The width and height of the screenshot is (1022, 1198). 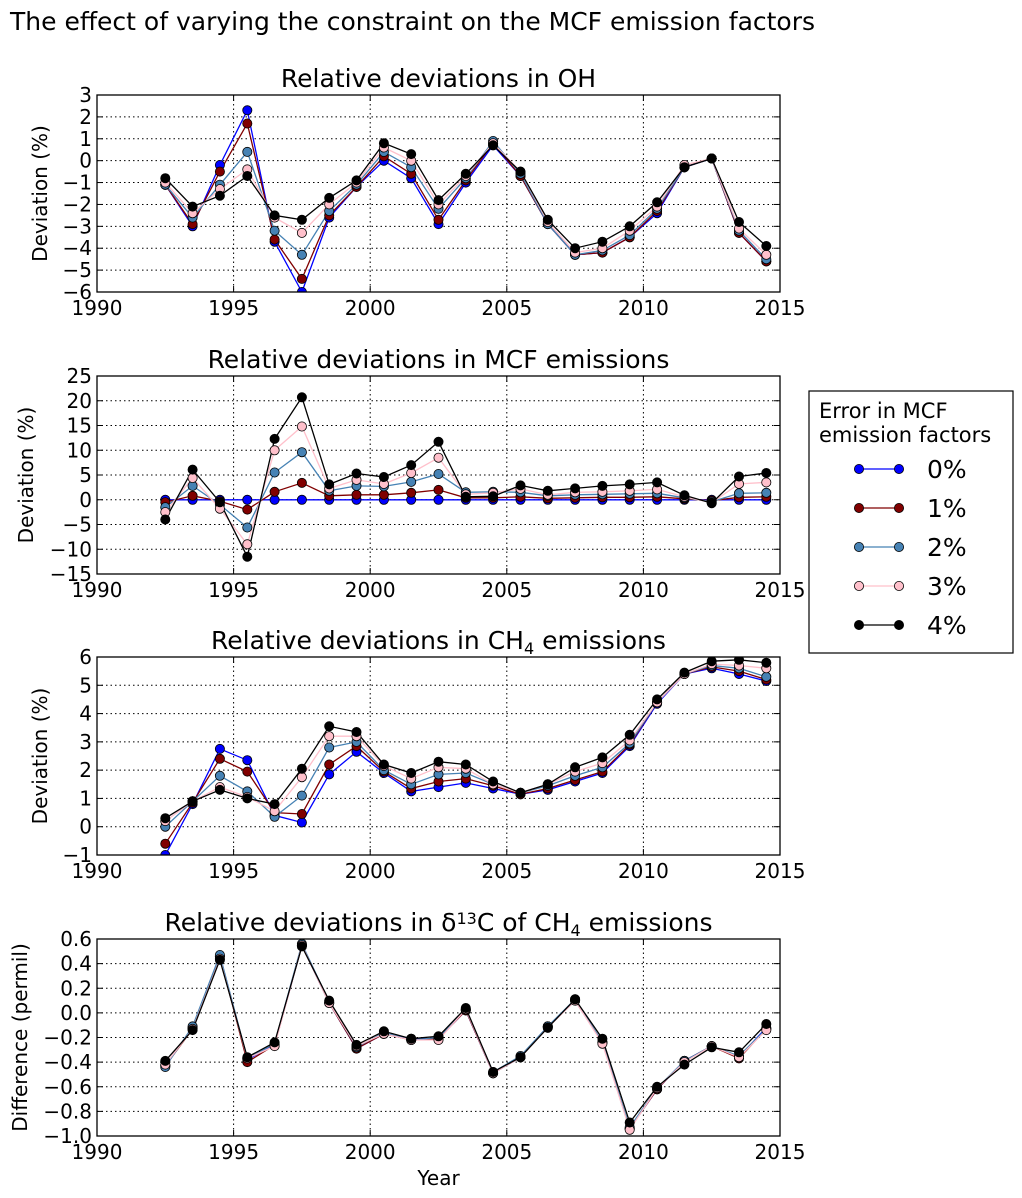 I want to click on series-line-4%, so click(x=465, y=477).